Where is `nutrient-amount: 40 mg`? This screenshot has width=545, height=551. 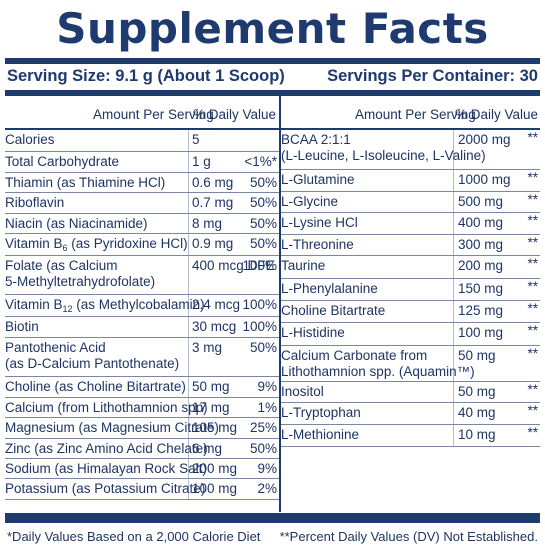 nutrient-amount: 40 mg is located at coordinates (477, 412).